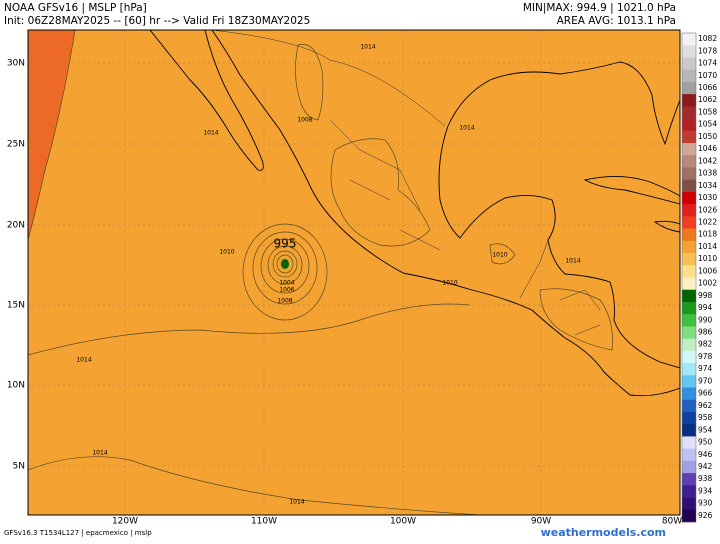 The height and width of the screenshot is (544, 720). Describe the element at coordinates (16, 386) in the screenshot. I see `lat-label: 10N` at that location.